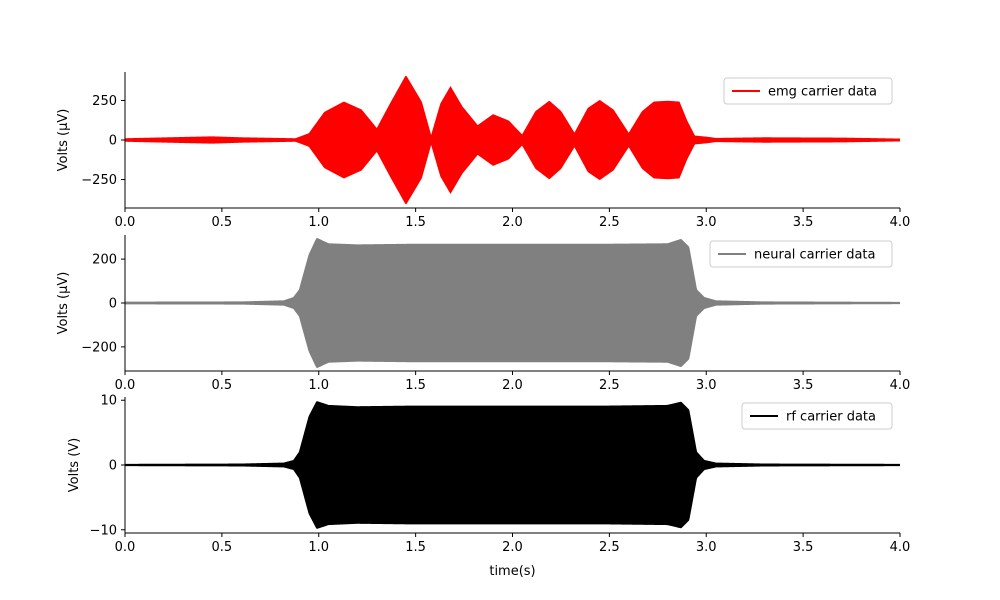 Image resolution: width=1000 pixels, height=600 pixels. What do you see at coordinates (814, 255) in the screenshot?
I see `legend-label: neural carrier data` at bounding box center [814, 255].